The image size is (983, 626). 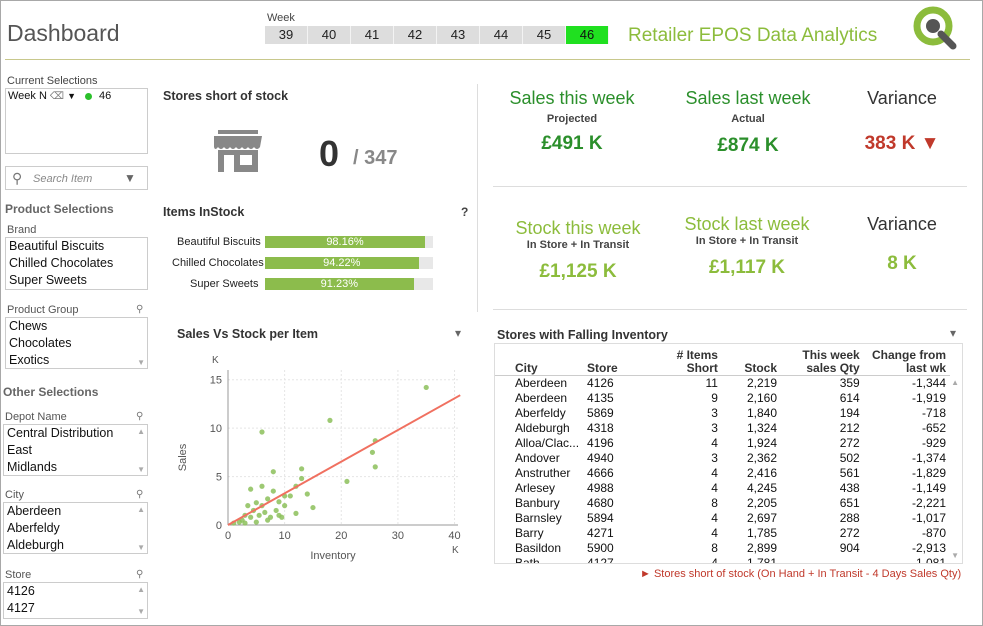 I want to click on list-item: Aldeburgh, so click(x=35, y=545).